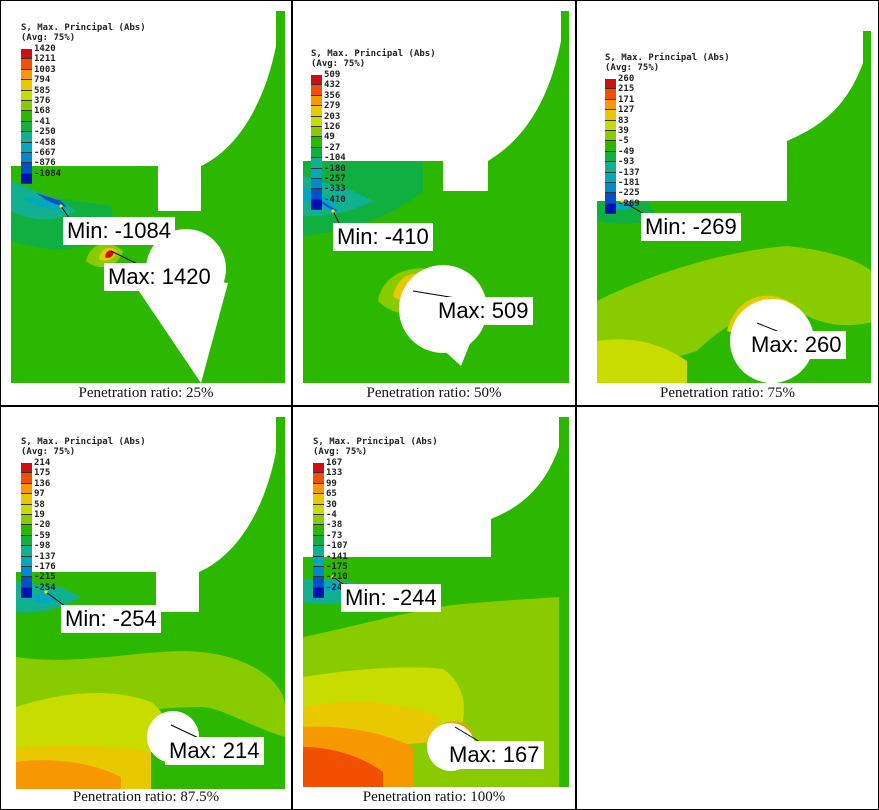 This screenshot has width=879, height=810. I want to click on legend-value: 49, so click(329, 137).